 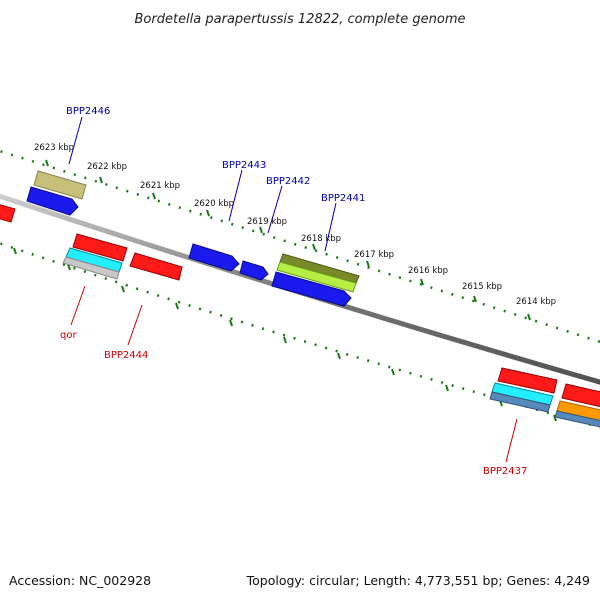 What do you see at coordinates (214, 204) in the screenshot?
I see `tick-label-2620: 2620 kbp` at bounding box center [214, 204].